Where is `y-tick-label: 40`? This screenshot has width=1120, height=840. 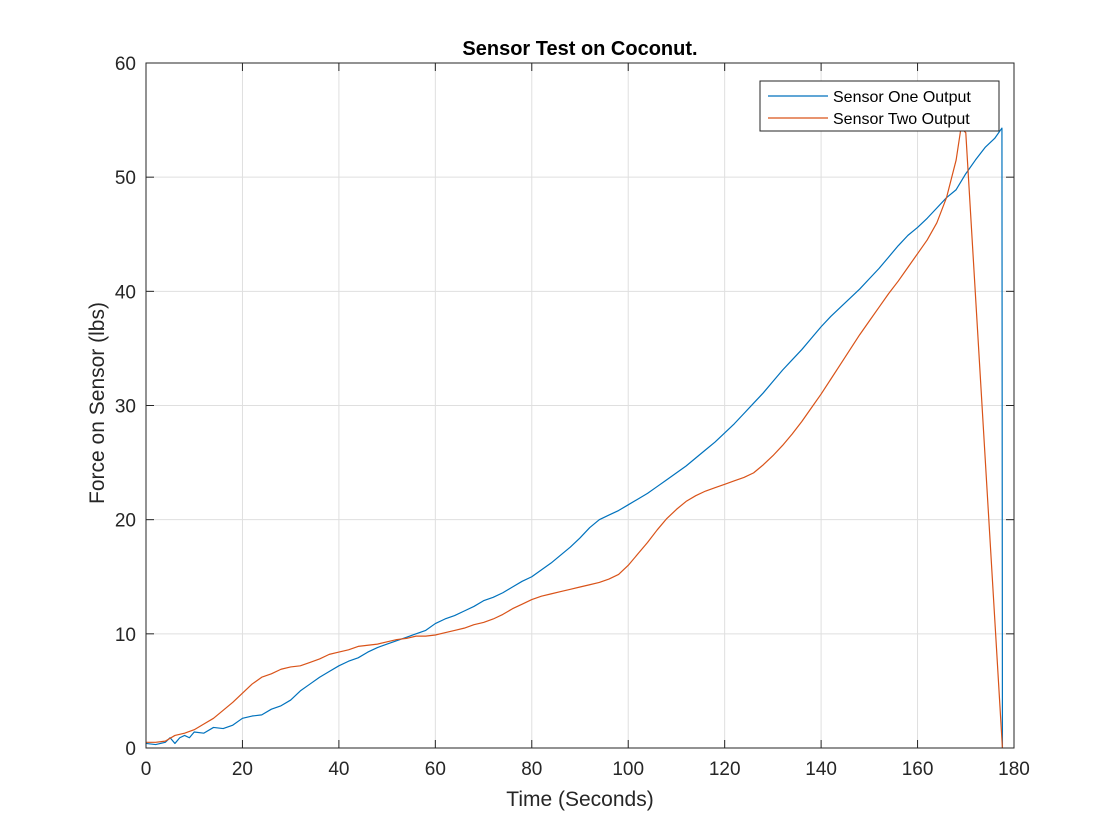
y-tick-label: 40 is located at coordinates (125, 292).